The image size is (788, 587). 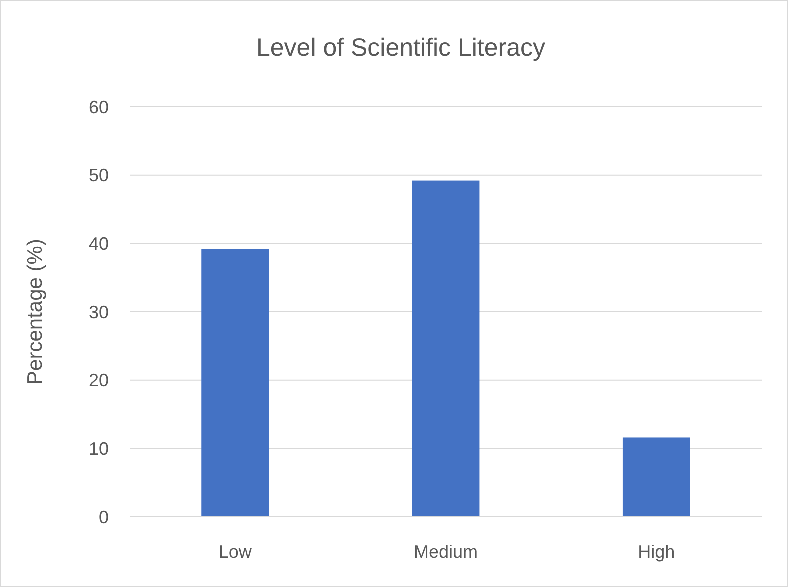 I want to click on y-tick-label: 20, so click(x=98, y=380).